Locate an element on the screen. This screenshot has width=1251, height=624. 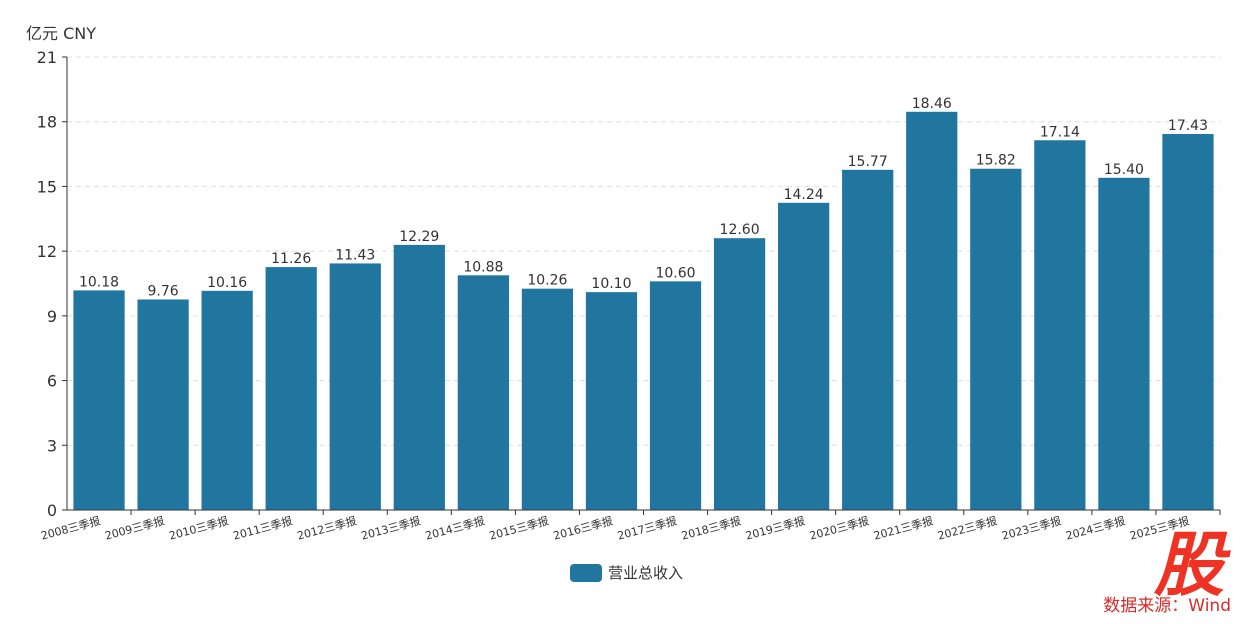
data-label: 18.46 is located at coordinates (932, 104).